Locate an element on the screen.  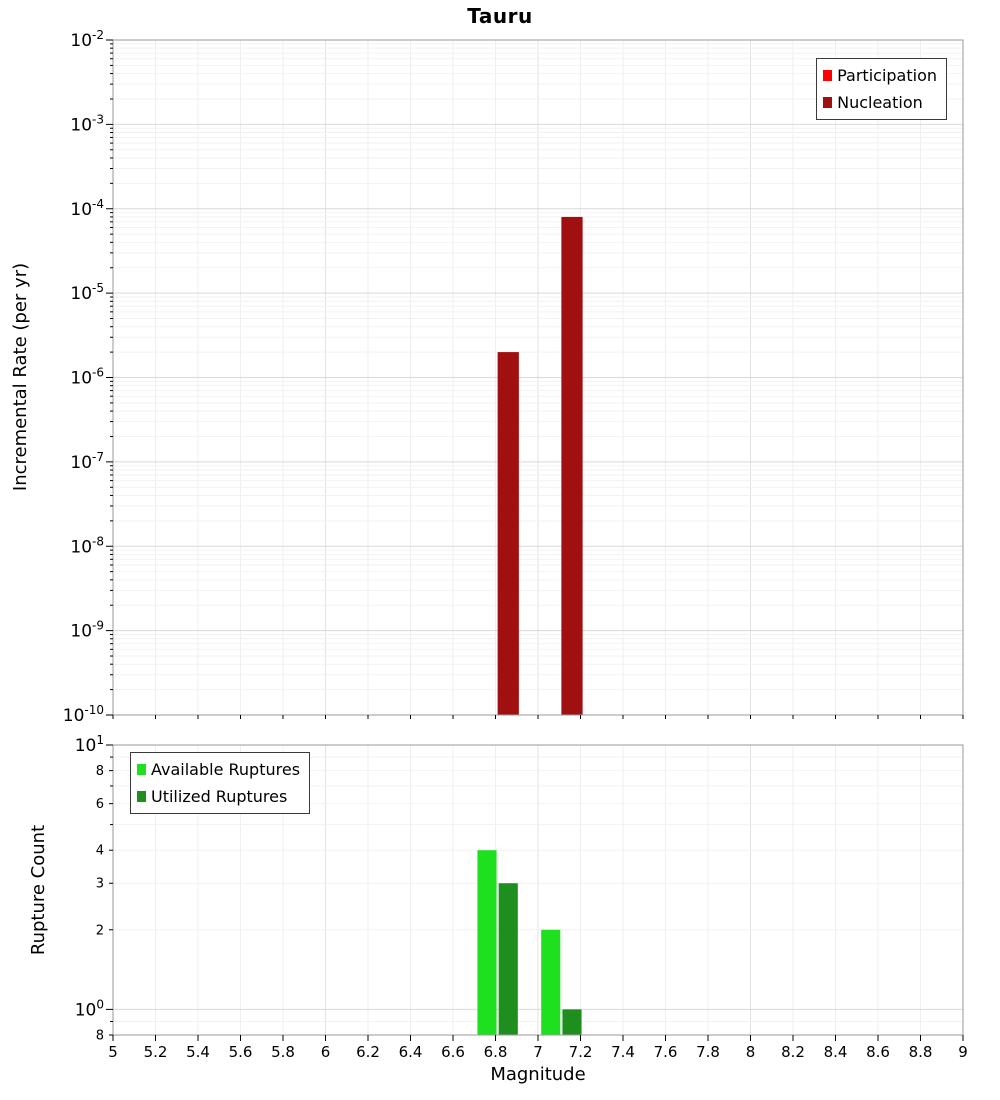
available-ruptures-swatch-icon is located at coordinates (141, 769).